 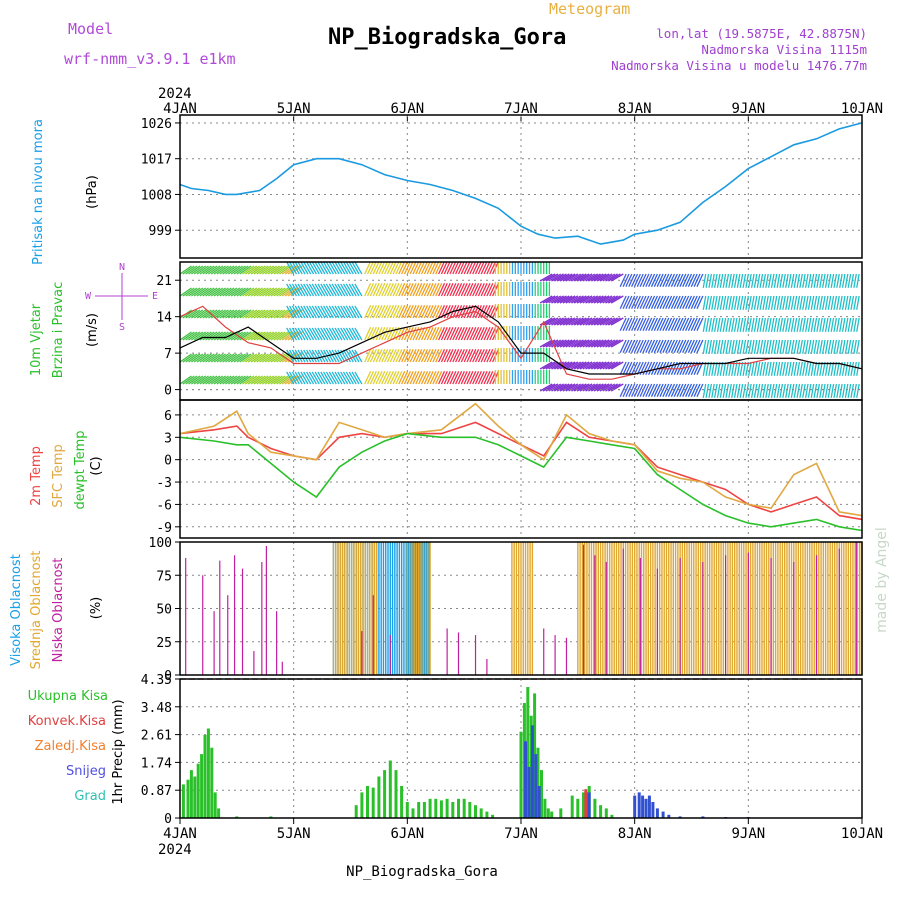 I want to click on y-tick-label: 3.48, so click(x=156, y=708).